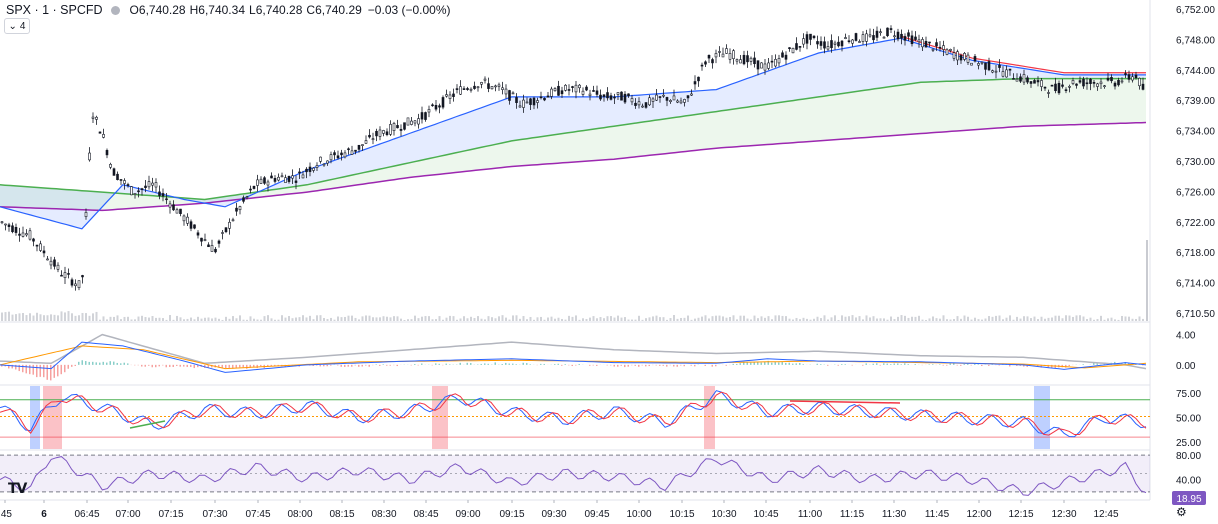  Describe the element at coordinates (17, 26) in the screenshot. I see `indicators-toggle-button: ⌄ 4` at that location.